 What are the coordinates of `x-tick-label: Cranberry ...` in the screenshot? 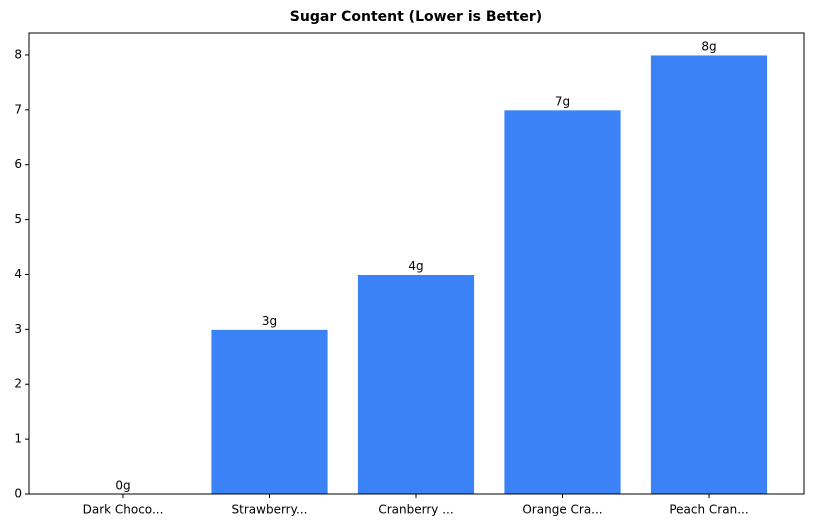 It's located at (415, 510).